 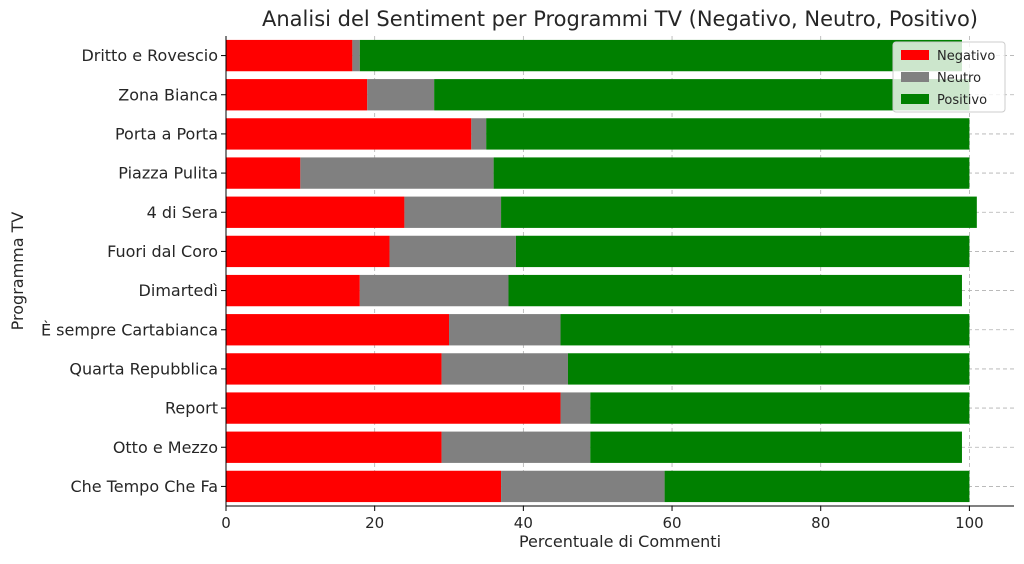 I want to click on legend: Negativo Neutro Positivo, so click(x=949, y=77).